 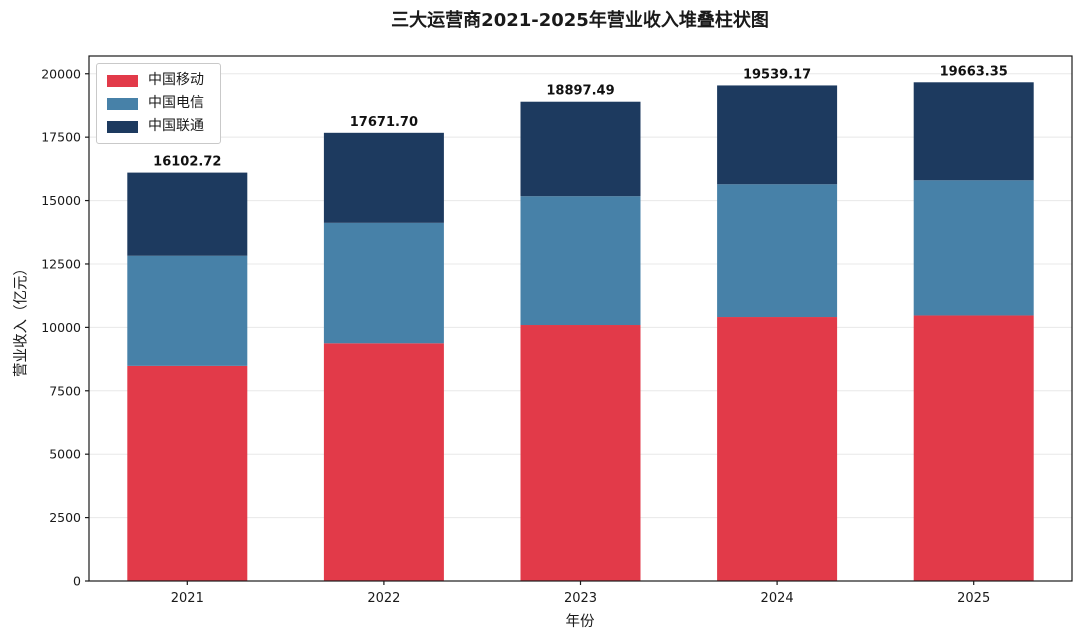 I want to click on legend-item: 中国电信, so click(x=155, y=103).